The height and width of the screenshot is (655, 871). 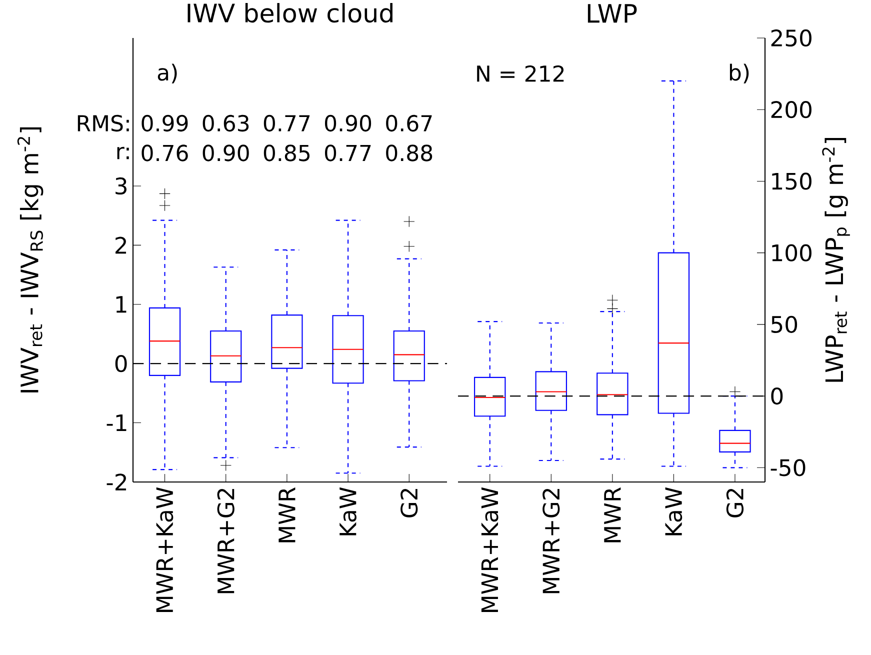 What do you see at coordinates (836, 260) in the screenshot?
I see `y2-axis-title: LWP$_{ret}$ - LWP$_{p}$ [g m$^{-2}$]` at bounding box center [836, 260].